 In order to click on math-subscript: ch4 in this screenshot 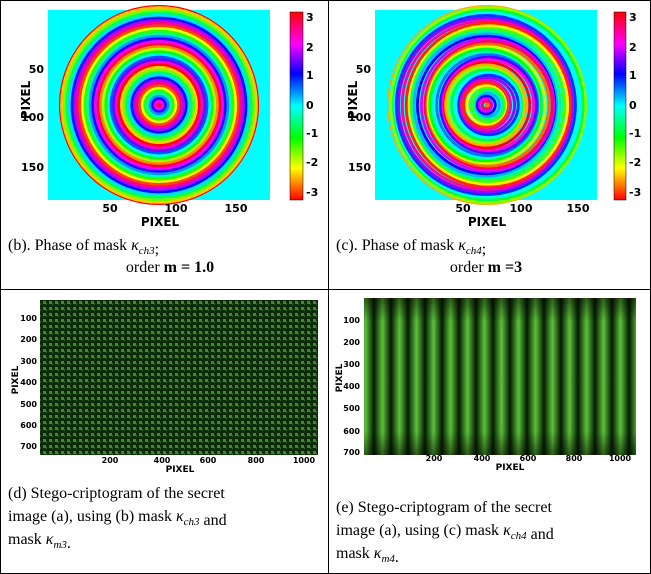, I will do `click(474, 251)`.